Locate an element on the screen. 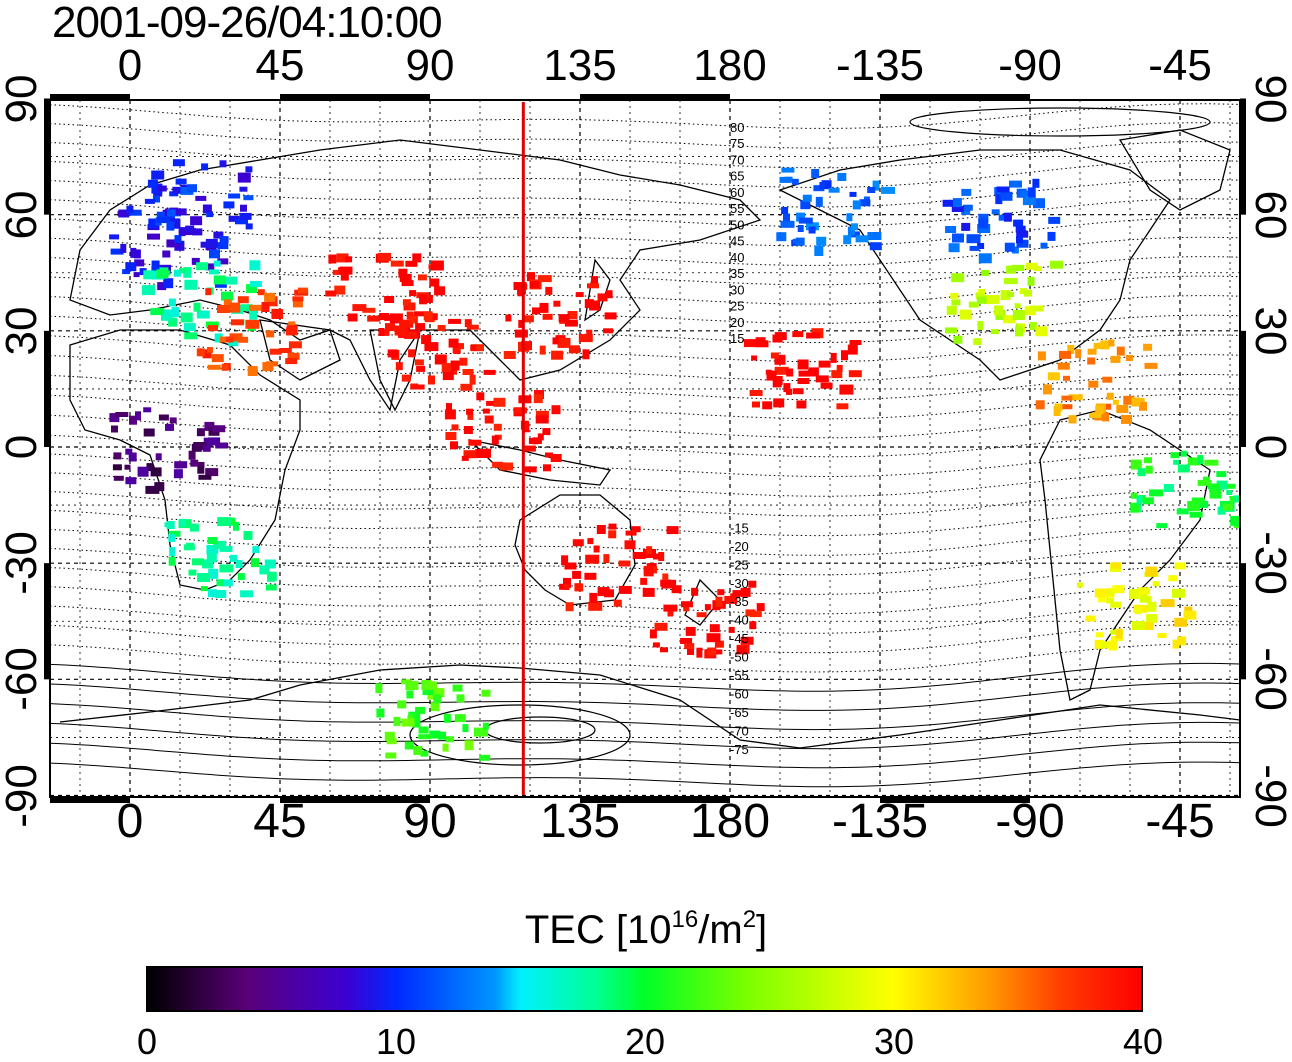 The height and width of the screenshot is (1062, 1292). axis-tick-label: -90 is located at coordinates (1269, 795).